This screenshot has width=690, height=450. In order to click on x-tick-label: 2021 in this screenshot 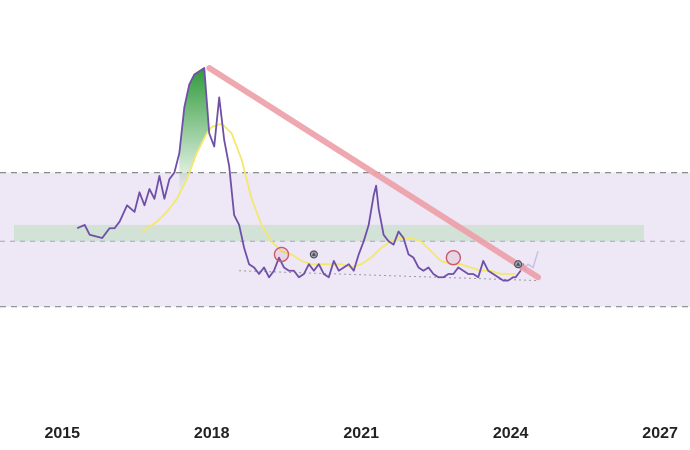, I will do `click(361, 433)`.